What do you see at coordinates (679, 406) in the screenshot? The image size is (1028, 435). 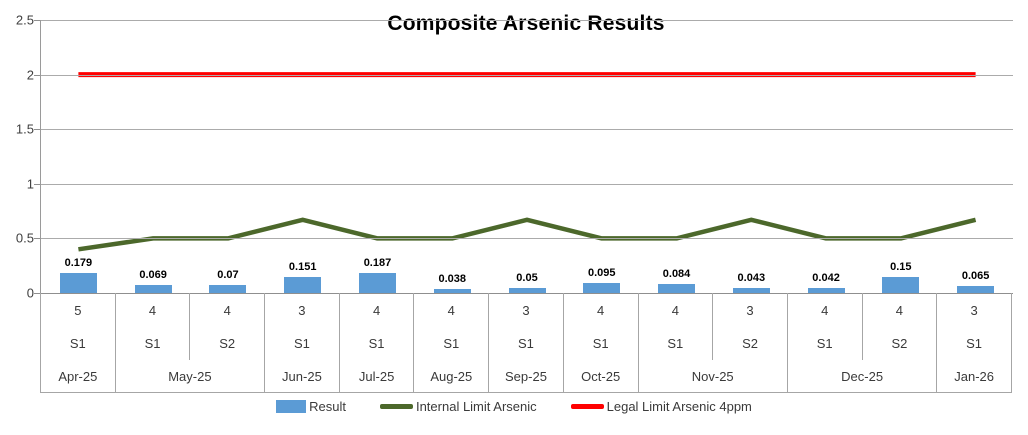 I see `legend-label: Legal Limit Arsenic 4ppm` at bounding box center [679, 406].